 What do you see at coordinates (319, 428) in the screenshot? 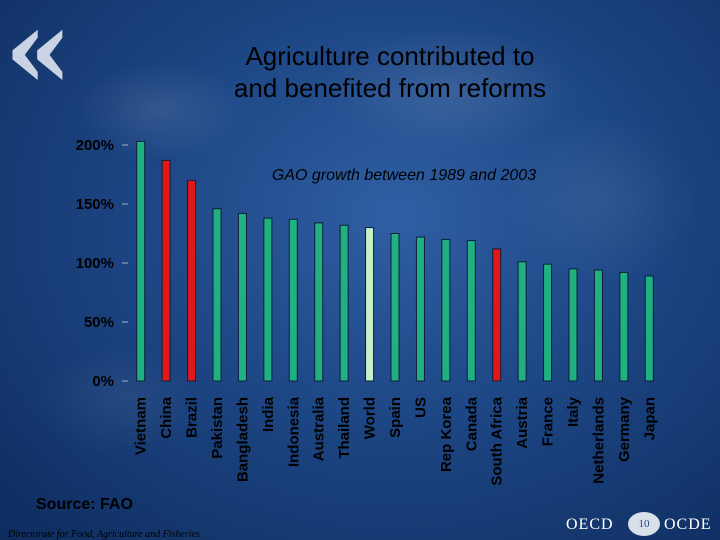
I see `x-tick-label: Australia` at bounding box center [319, 428].